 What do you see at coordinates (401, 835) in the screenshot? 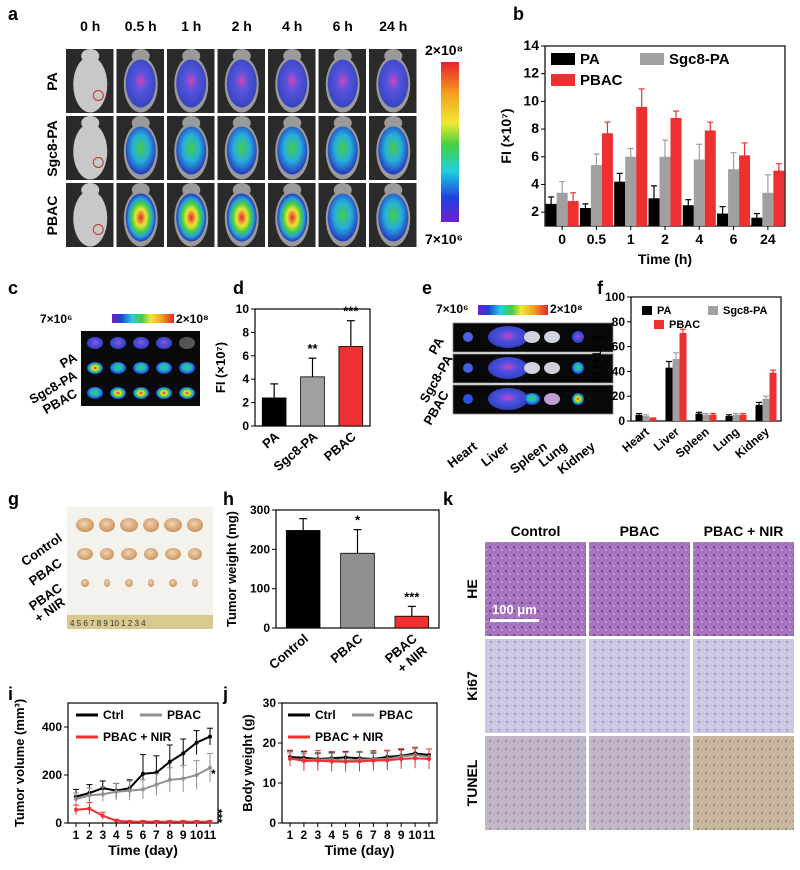
I see `x-tick-label: 9` at bounding box center [401, 835].